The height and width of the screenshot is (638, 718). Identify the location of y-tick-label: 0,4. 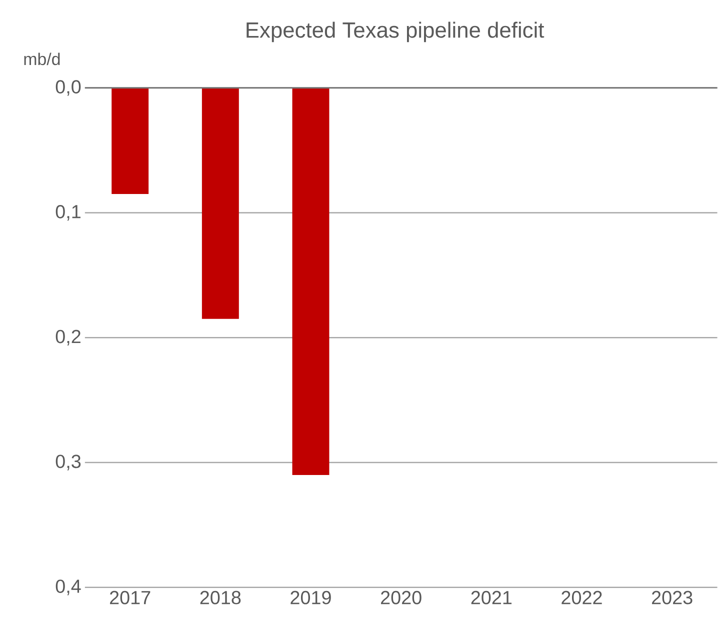
(68, 587).